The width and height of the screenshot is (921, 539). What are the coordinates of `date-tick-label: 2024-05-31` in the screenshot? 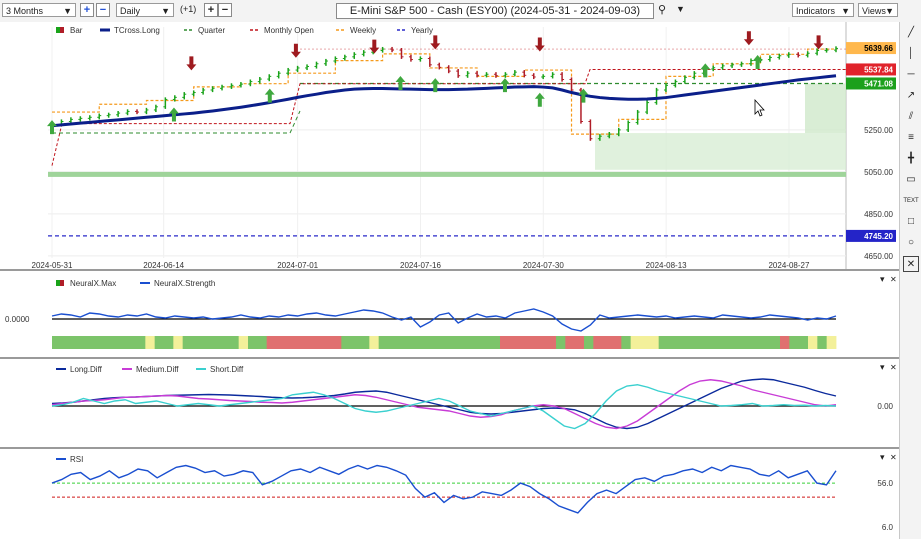 It's located at (52, 265).